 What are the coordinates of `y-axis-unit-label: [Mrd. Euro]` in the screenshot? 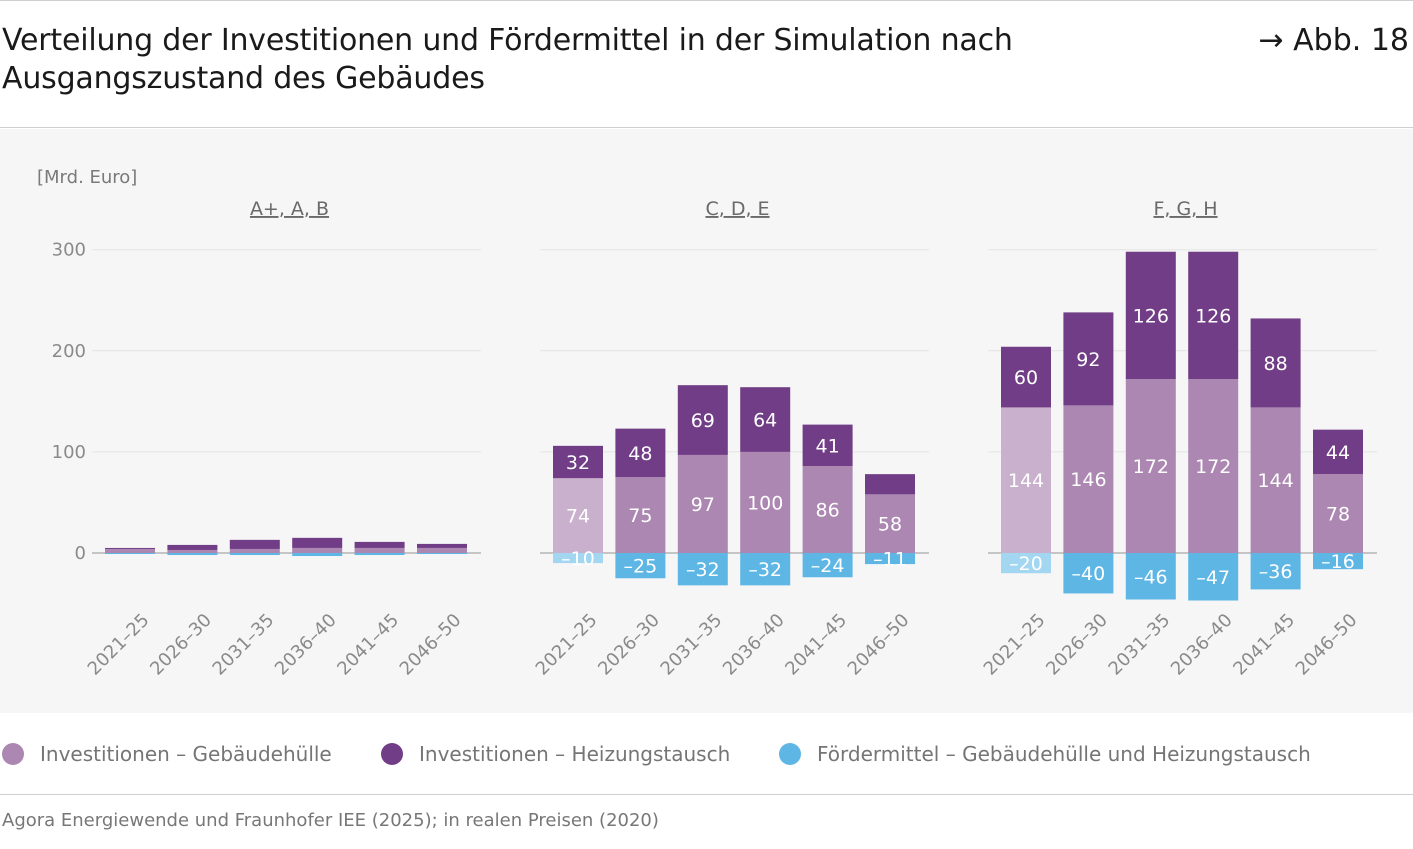 It's located at (87, 177).